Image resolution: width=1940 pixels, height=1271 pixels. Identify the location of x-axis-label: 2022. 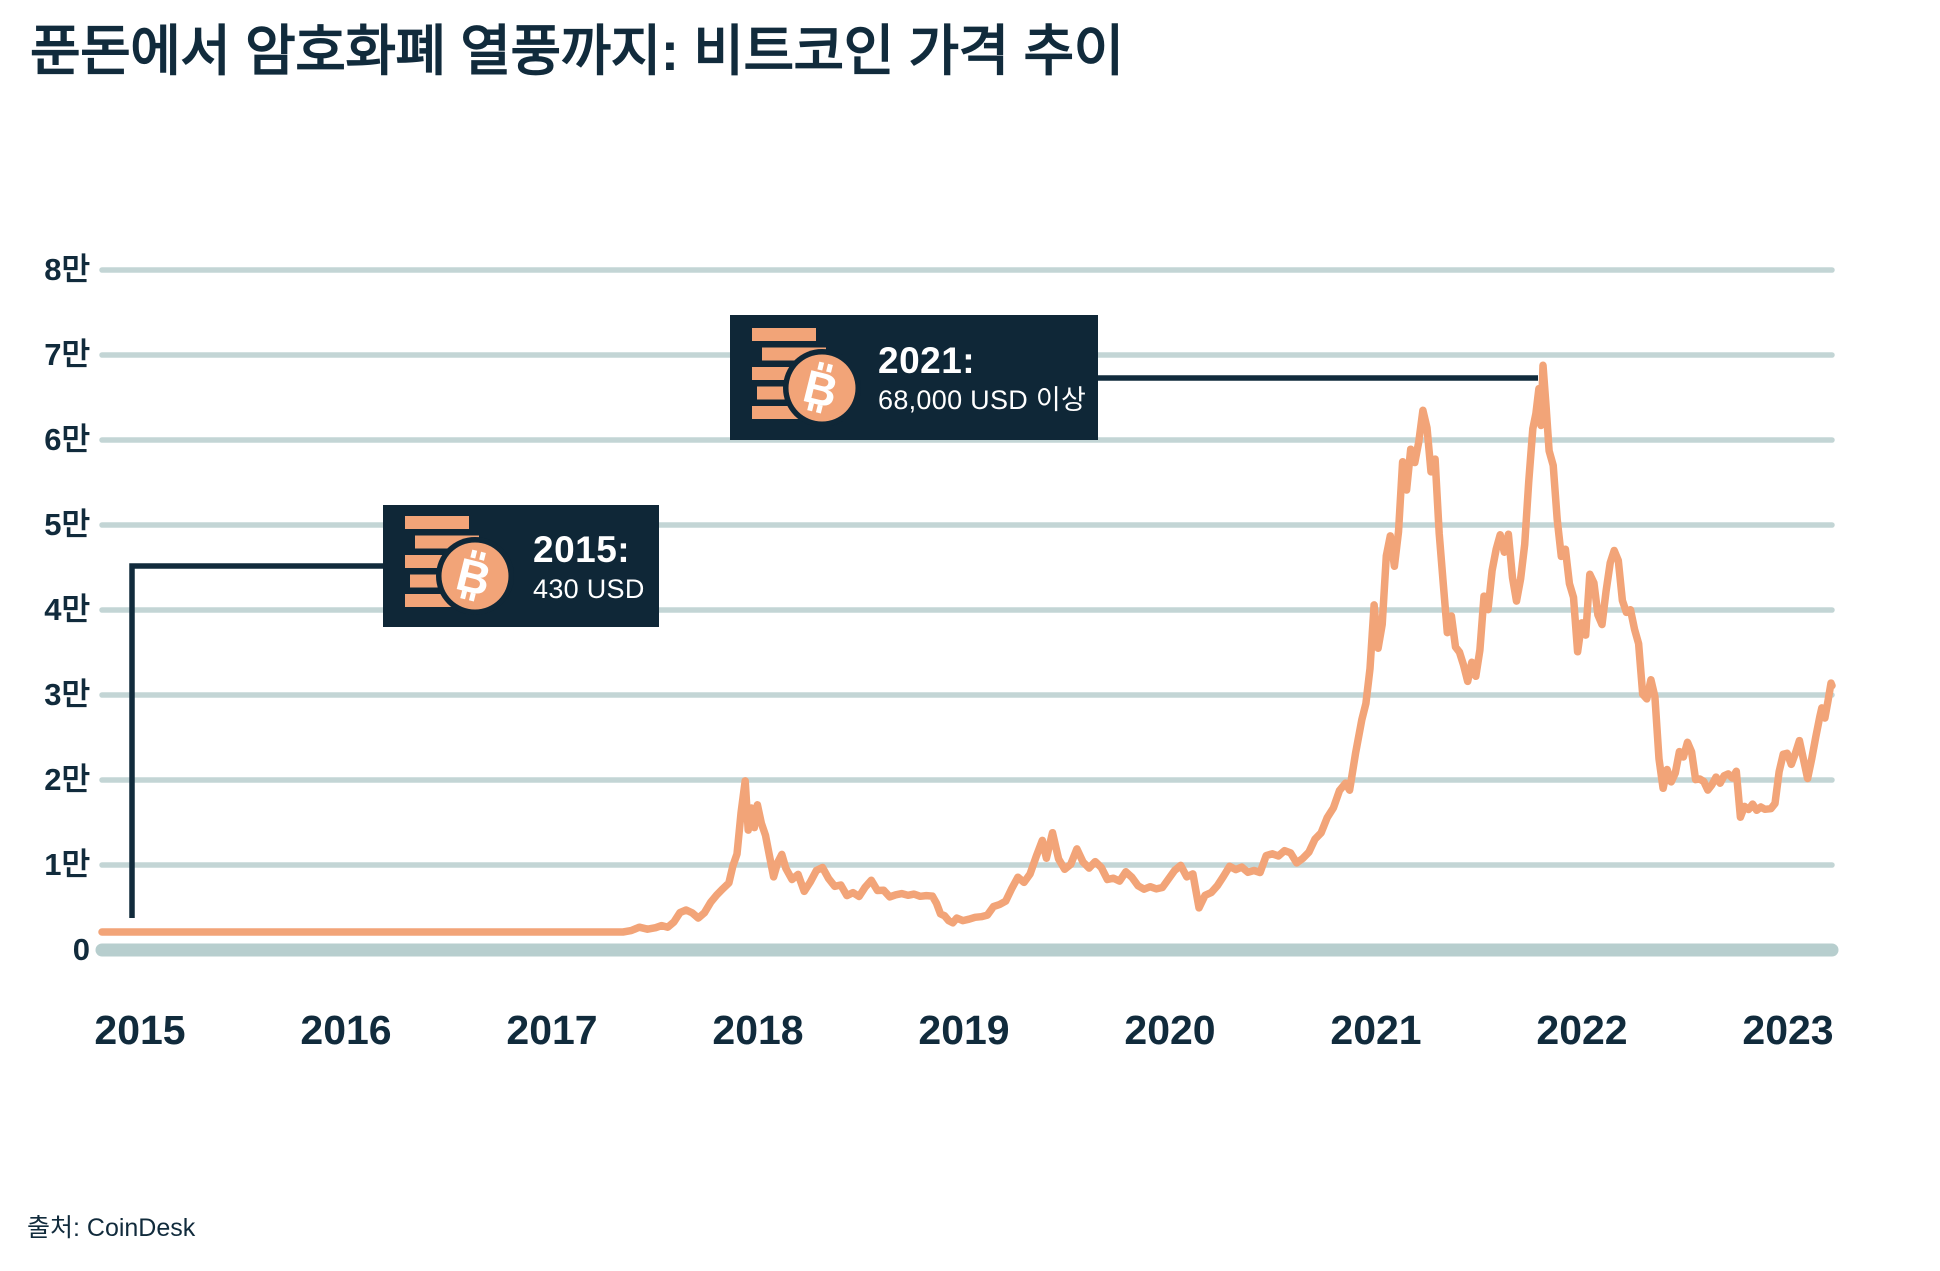
(1582, 1030).